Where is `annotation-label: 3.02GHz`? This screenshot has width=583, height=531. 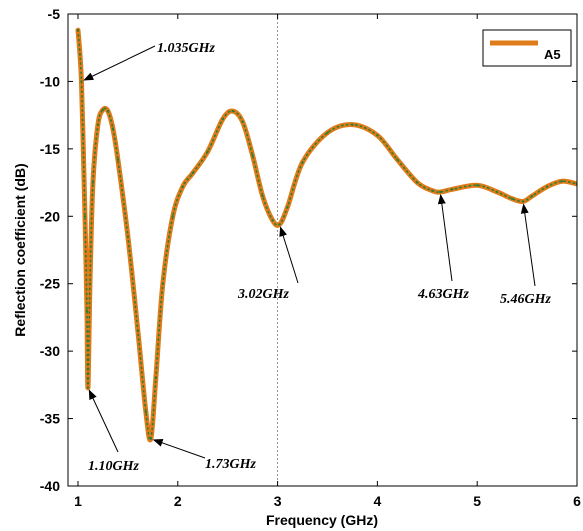 annotation-label: 3.02GHz is located at coordinates (263, 294).